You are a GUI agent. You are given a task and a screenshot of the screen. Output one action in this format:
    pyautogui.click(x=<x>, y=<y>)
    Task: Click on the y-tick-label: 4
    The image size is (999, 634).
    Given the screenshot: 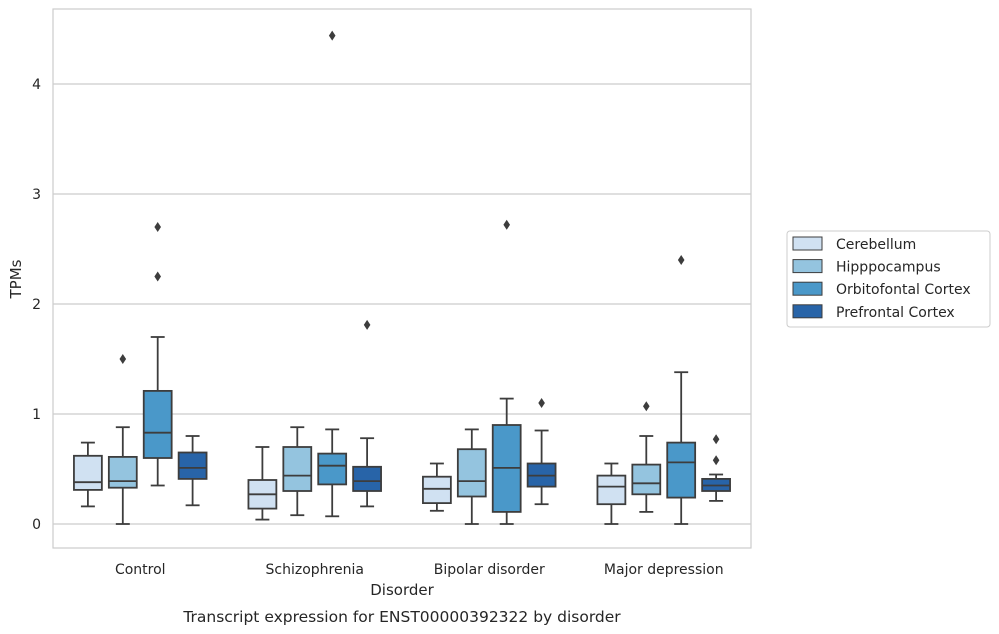 What is the action you would take?
    pyautogui.click(x=36, y=85)
    